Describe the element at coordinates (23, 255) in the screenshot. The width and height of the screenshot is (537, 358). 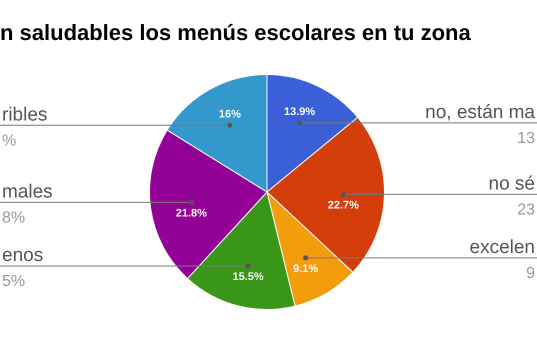
I see `slice-label: enos` at that location.